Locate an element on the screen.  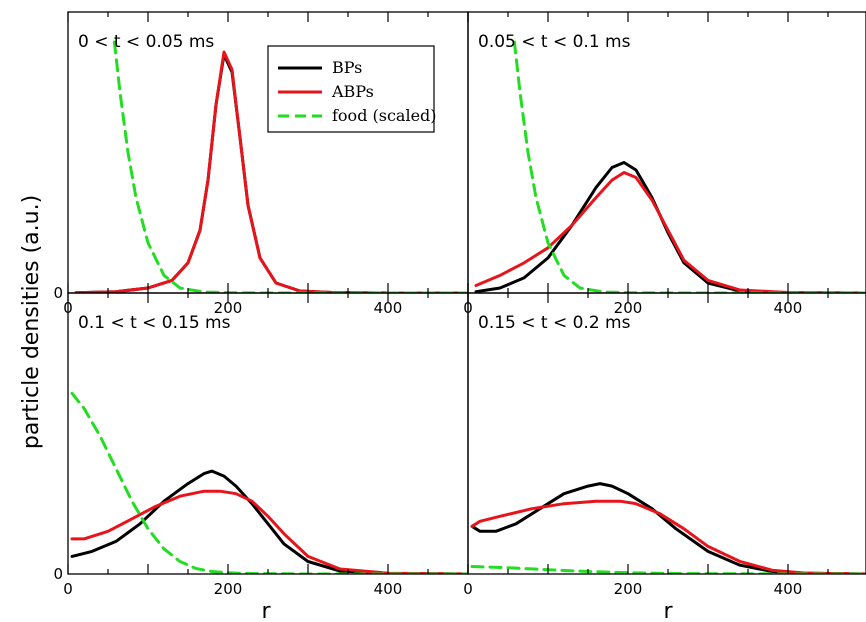
panel-3-series is located at coordinates (269, 482).